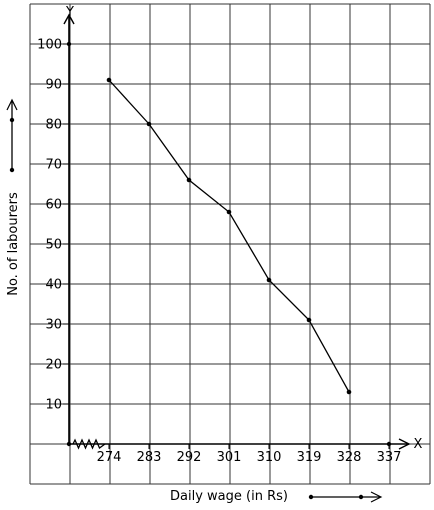 This screenshot has width=434, height=510. What do you see at coordinates (389, 444) in the screenshot?
I see `x-axis-end-point` at bounding box center [389, 444].